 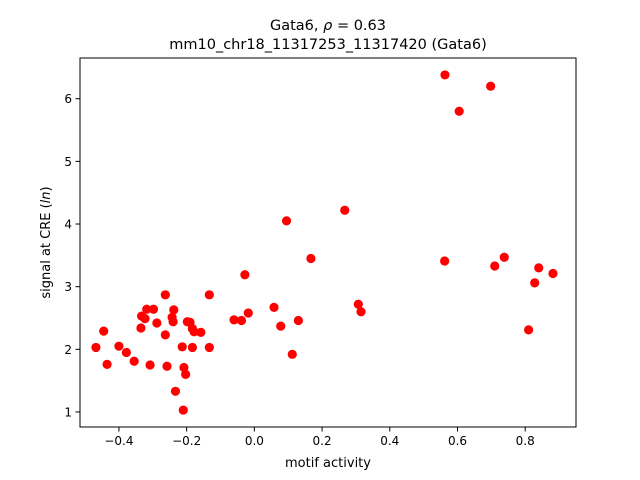 I want to click on x-tick-label: 0.0, so click(x=254, y=441).